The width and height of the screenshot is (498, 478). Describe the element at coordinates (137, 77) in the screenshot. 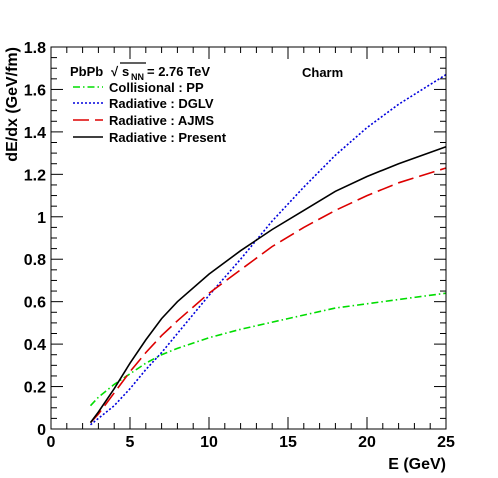

I see `annotation-energy-sub: NN` at that location.